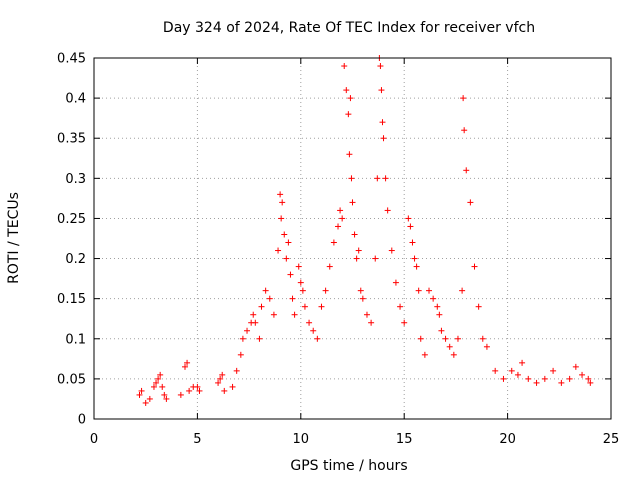 The height and width of the screenshot is (480, 640). What do you see at coordinates (71, 59) in the screenshot?
I see `y-tick-label: 0.45` at bounding box center [71, 59].